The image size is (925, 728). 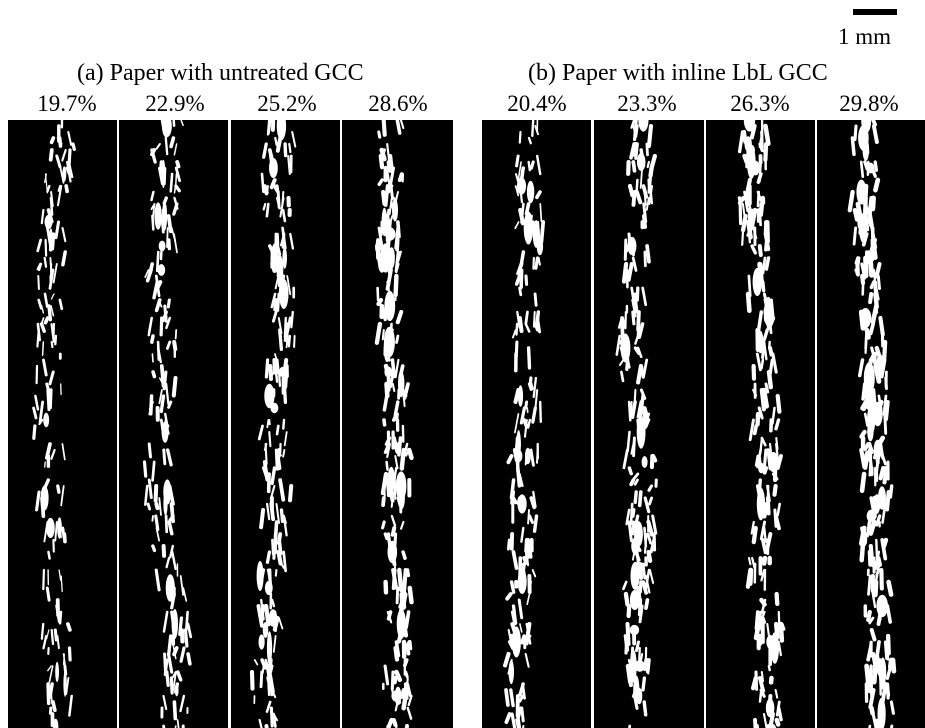 What do you see at coordinates (173, 424) in the screenshot?
I see `micrograph-panel` at bounding box center [173, 424].